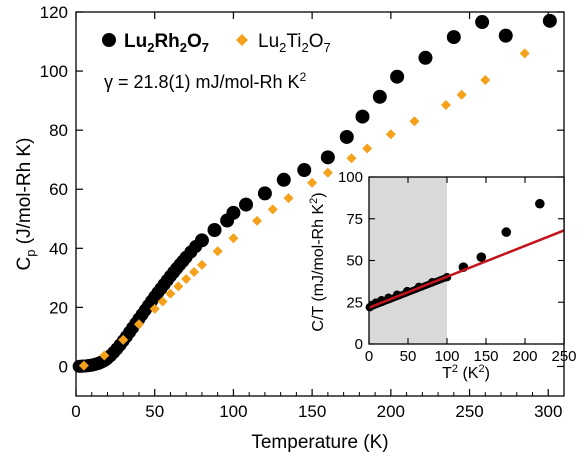  What do you see at coordinates (109, 40) in the screenshot?
I see `legend-marker-lu2rh2o7` at bounding box center [109, 40].